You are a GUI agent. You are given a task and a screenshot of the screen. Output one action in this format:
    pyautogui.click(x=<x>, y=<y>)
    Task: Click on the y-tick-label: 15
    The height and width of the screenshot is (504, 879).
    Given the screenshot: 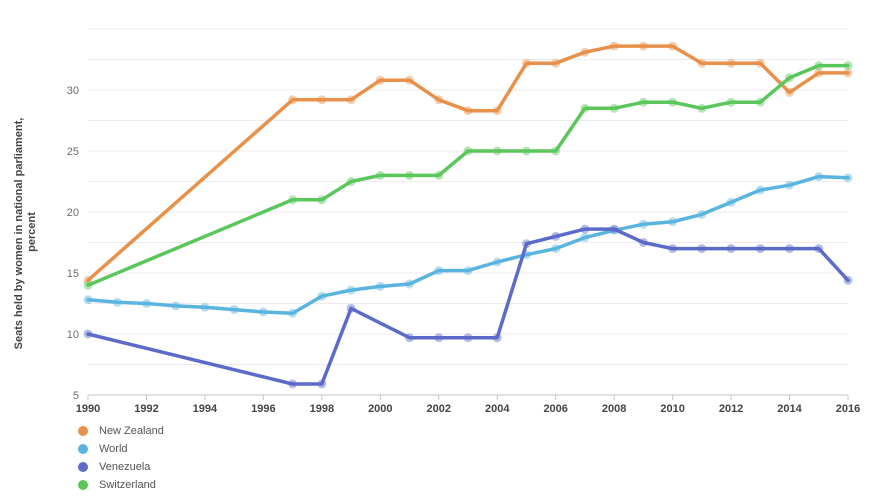 What is the action you would take?
    pyautogui.click(x=73, y=274)
    